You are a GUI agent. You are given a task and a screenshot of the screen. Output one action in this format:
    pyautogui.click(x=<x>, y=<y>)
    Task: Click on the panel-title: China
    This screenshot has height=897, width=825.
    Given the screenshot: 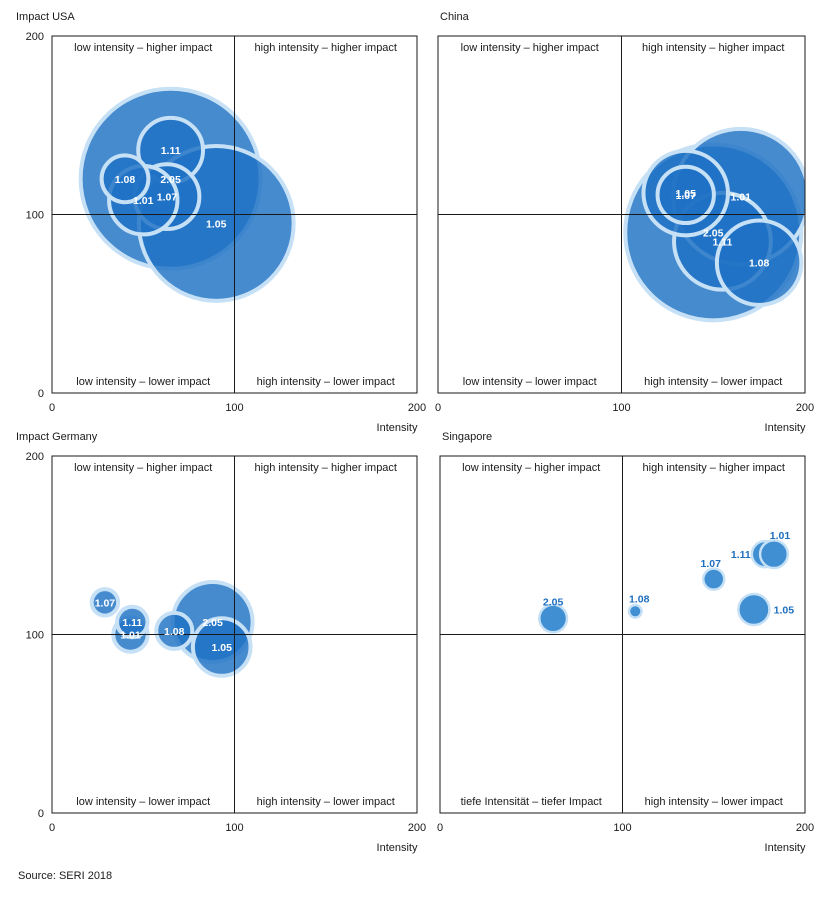 What is the action you would take?
    pyautogui.click(x=455, y=17)
    